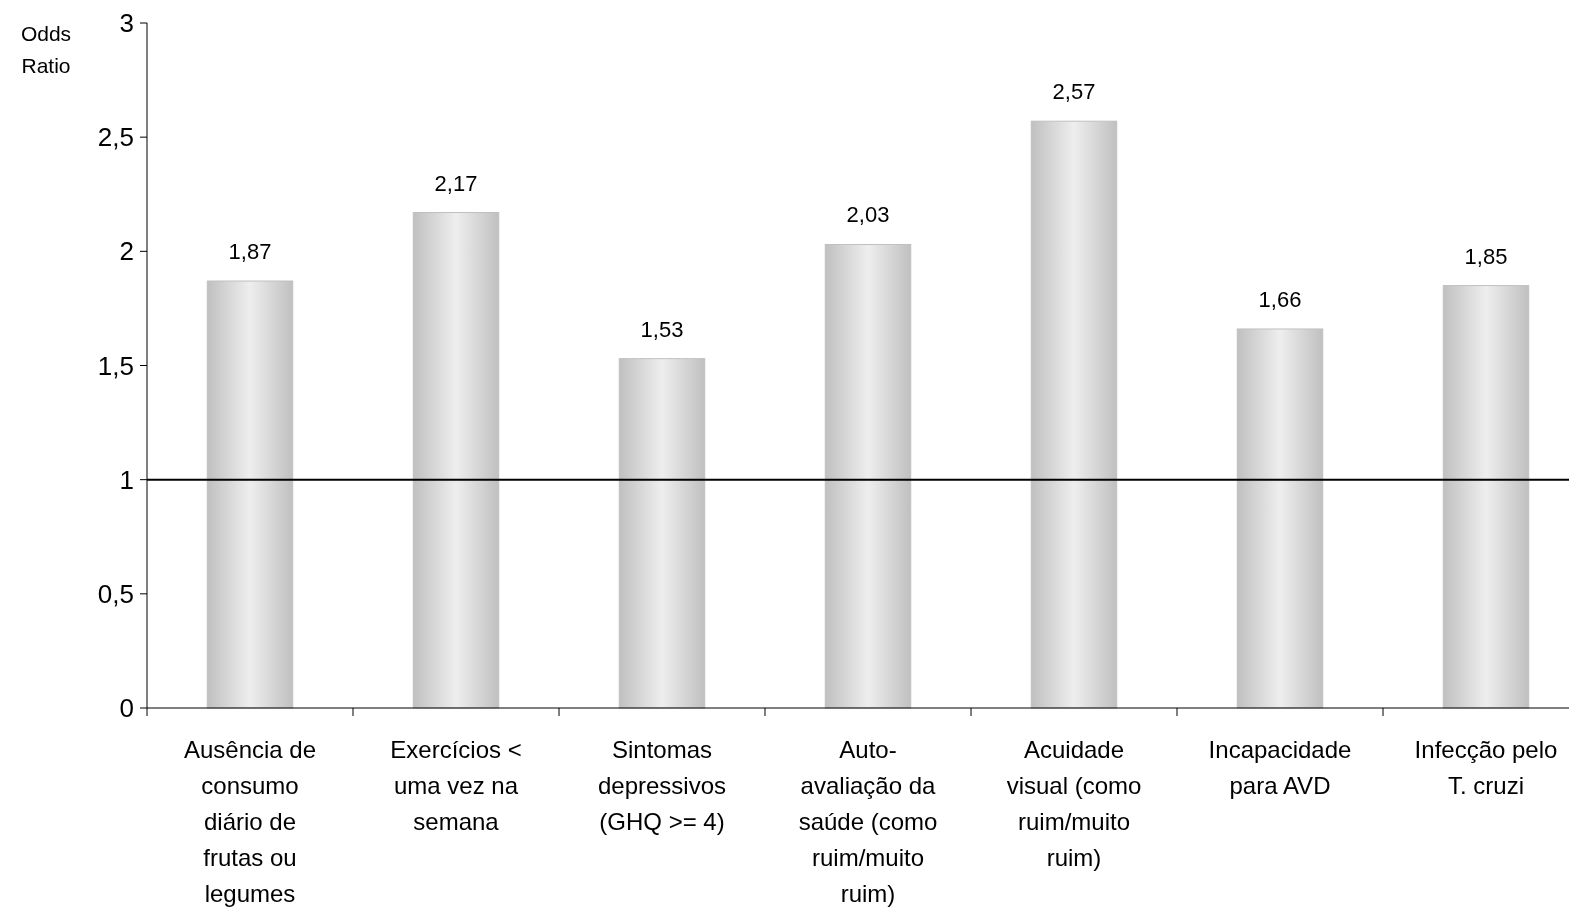 This screenshot has width=1577, height=916. Describe the element at coordinates (662, 785) in the screenshot. I see `x-tick-label: Sintomas depressivos (GHQ >= 4)` at that location.